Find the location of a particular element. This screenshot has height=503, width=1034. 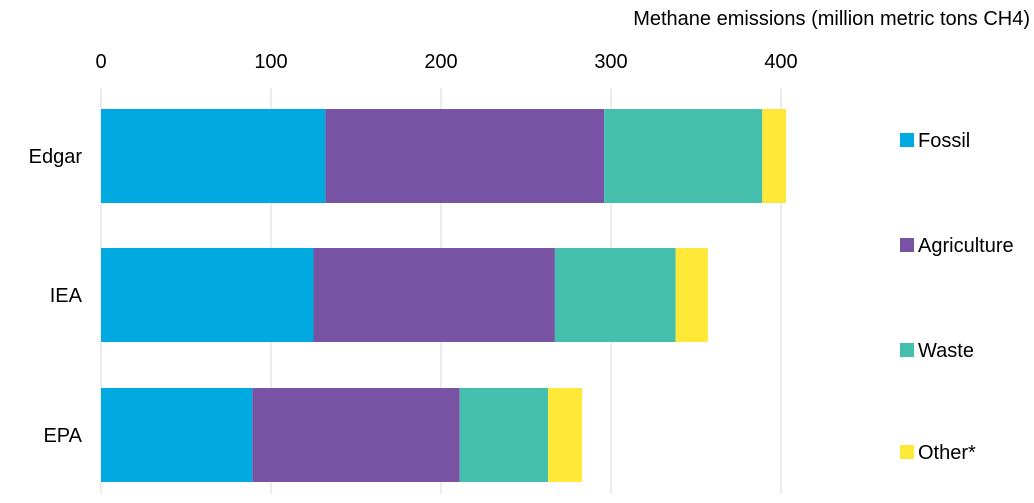

bar-segment-fossil-epa is located at coordinates (177, 435).